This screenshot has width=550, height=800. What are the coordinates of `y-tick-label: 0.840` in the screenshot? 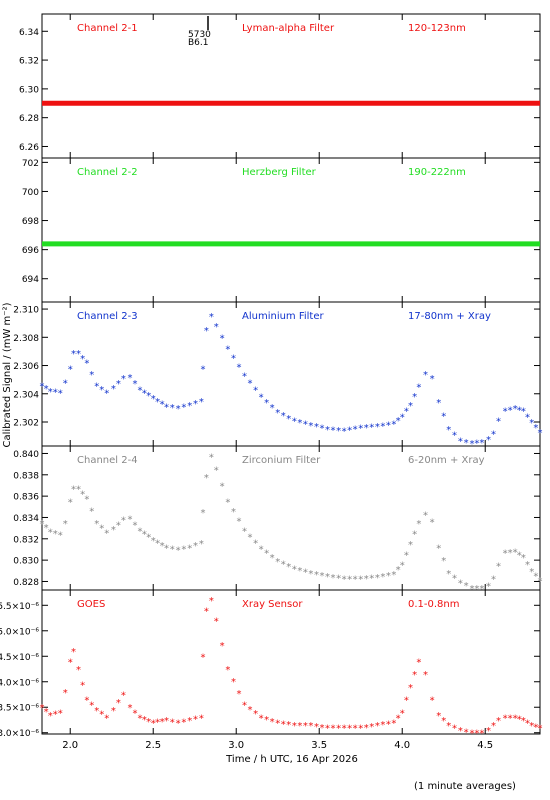 It's located at (26, 455).